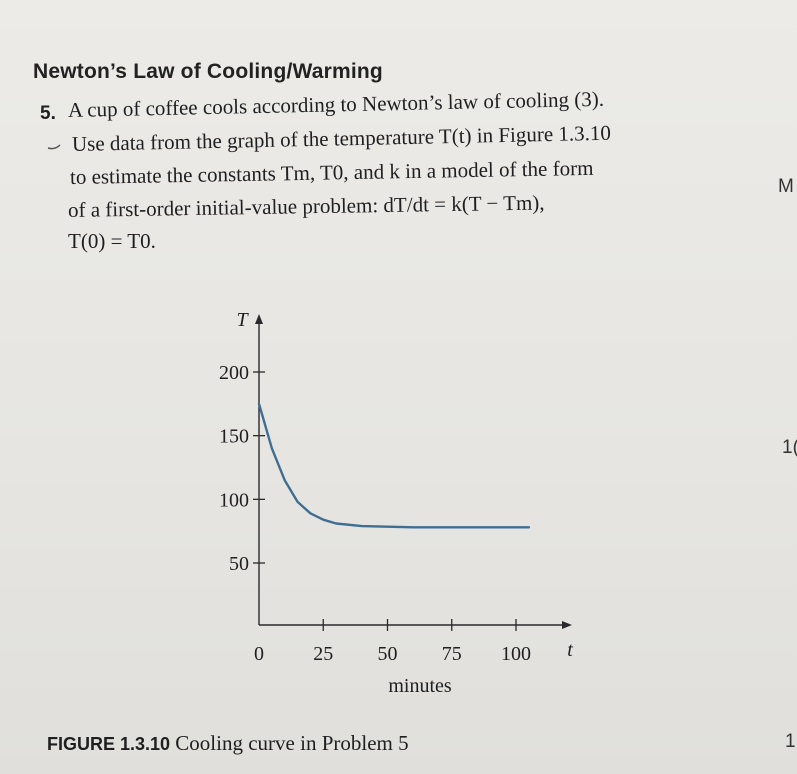  What do you see at coordinates (789, 447) in the screenshot?
I see `right-edge-text-2: 1(` at bounding box center [789, 447].